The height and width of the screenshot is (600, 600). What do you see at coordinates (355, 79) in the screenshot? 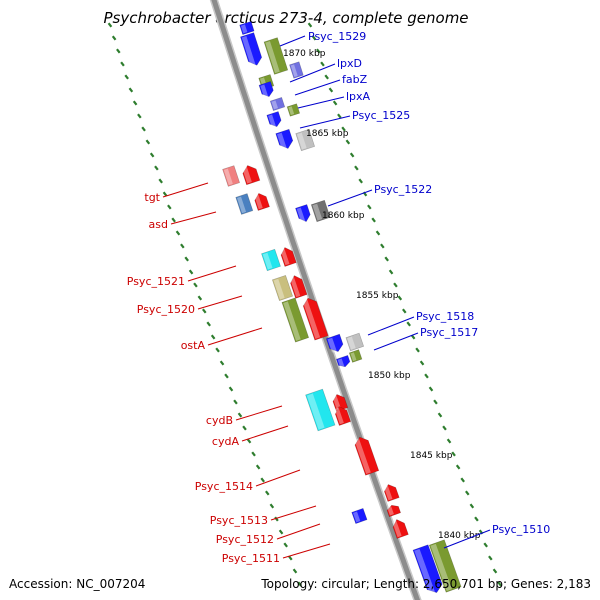
I see `gene-label-forward: fabZ` at bounding box center [355, 79].